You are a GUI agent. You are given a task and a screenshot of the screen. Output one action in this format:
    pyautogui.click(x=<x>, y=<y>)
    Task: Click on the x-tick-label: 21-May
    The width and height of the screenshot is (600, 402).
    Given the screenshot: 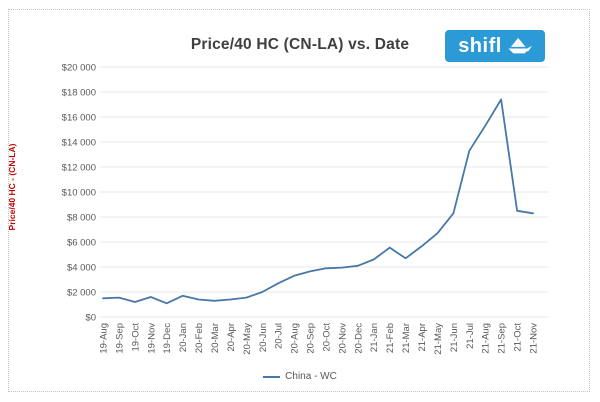 What is the action you would take?
    pyautogui.click(x=438, y=339)
    